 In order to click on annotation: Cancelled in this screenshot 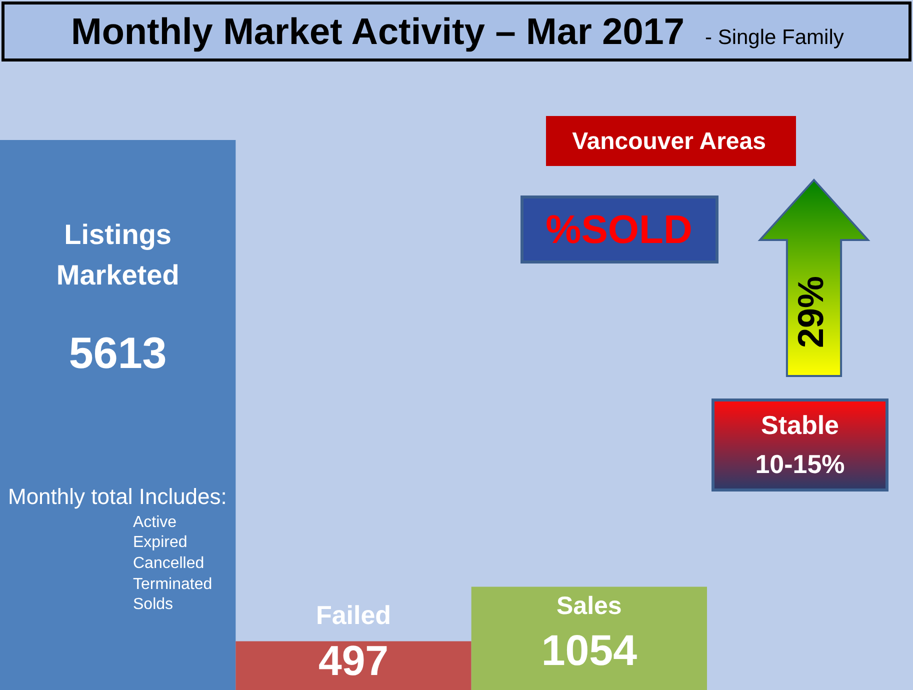, I will do `click(168, 563)`.